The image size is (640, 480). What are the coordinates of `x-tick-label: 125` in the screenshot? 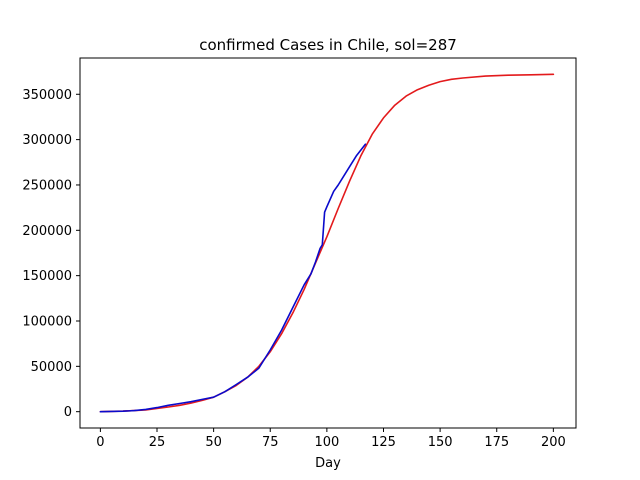 It's located at (383, 442).